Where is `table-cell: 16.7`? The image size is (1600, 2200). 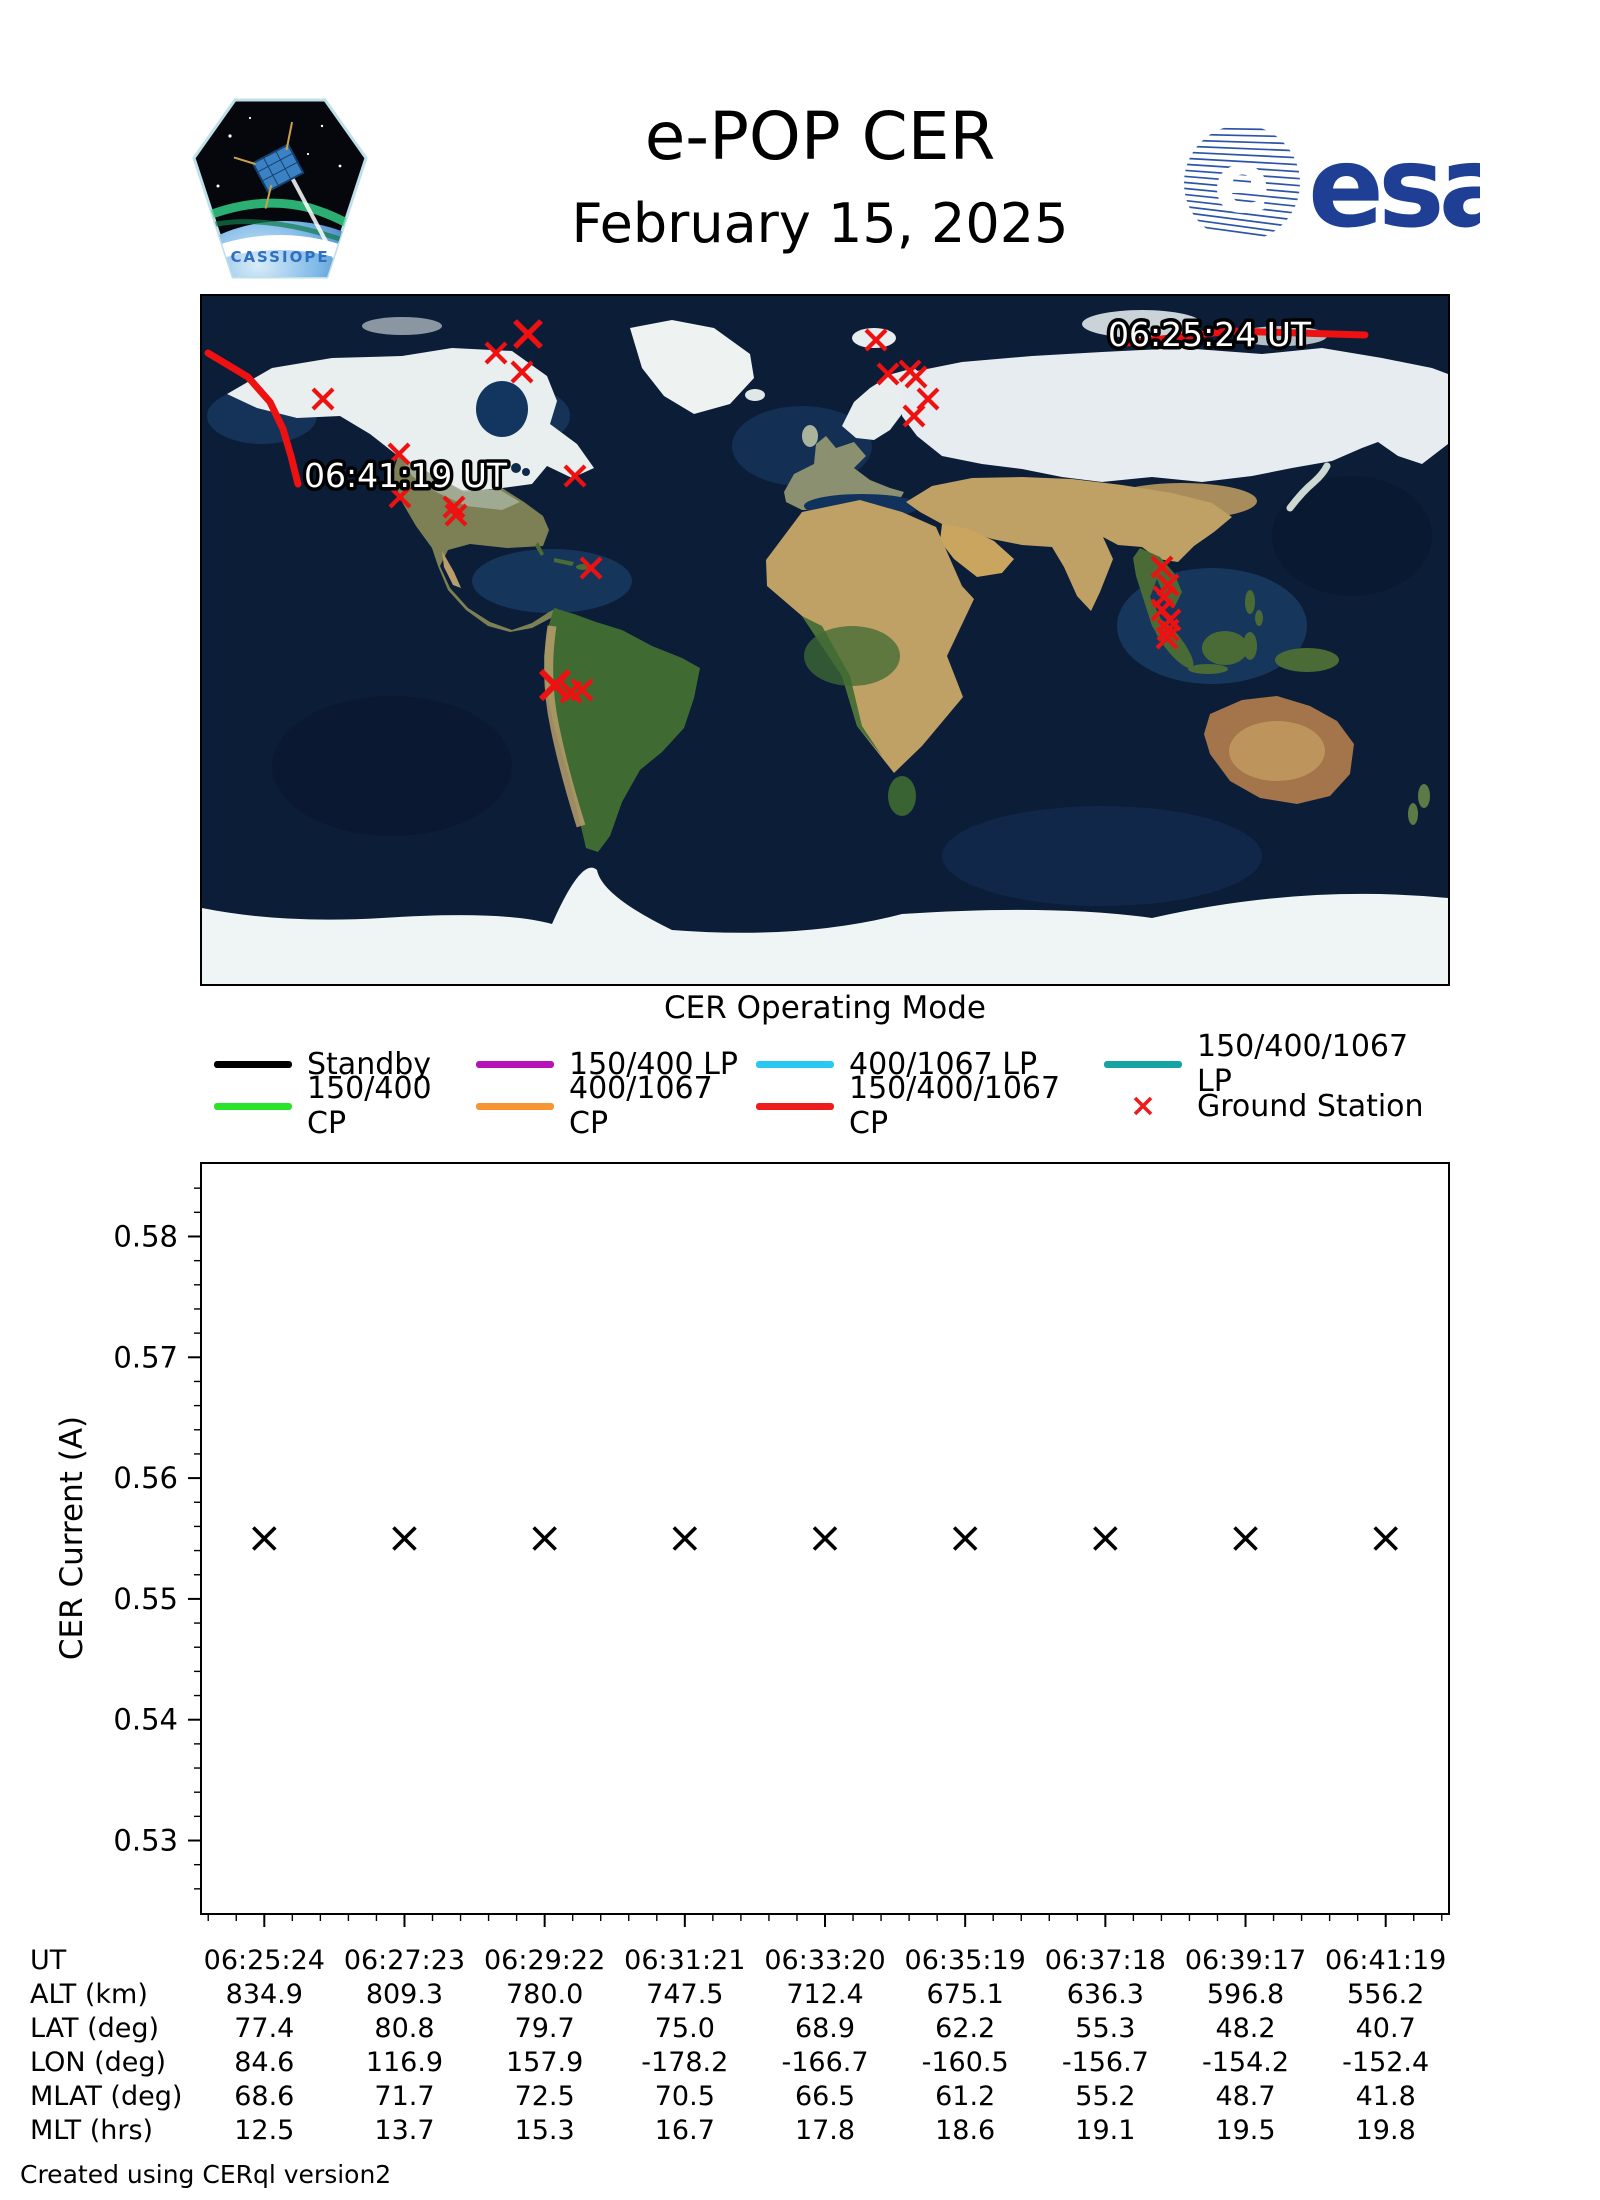 table-cell: 16.7 is located at coordinates (684, 2130).